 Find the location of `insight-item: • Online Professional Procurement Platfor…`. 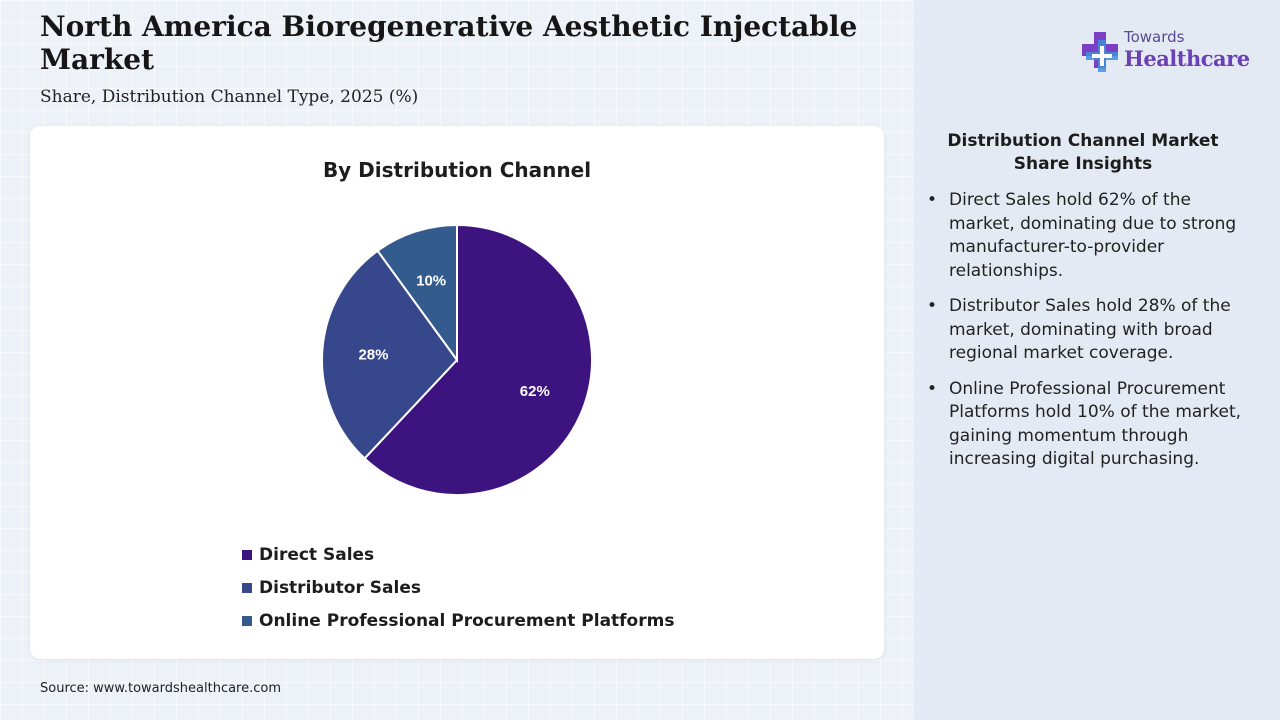

insight-item: • Online Professional Procurement Platfor… is located at coordinates (1083, 425).